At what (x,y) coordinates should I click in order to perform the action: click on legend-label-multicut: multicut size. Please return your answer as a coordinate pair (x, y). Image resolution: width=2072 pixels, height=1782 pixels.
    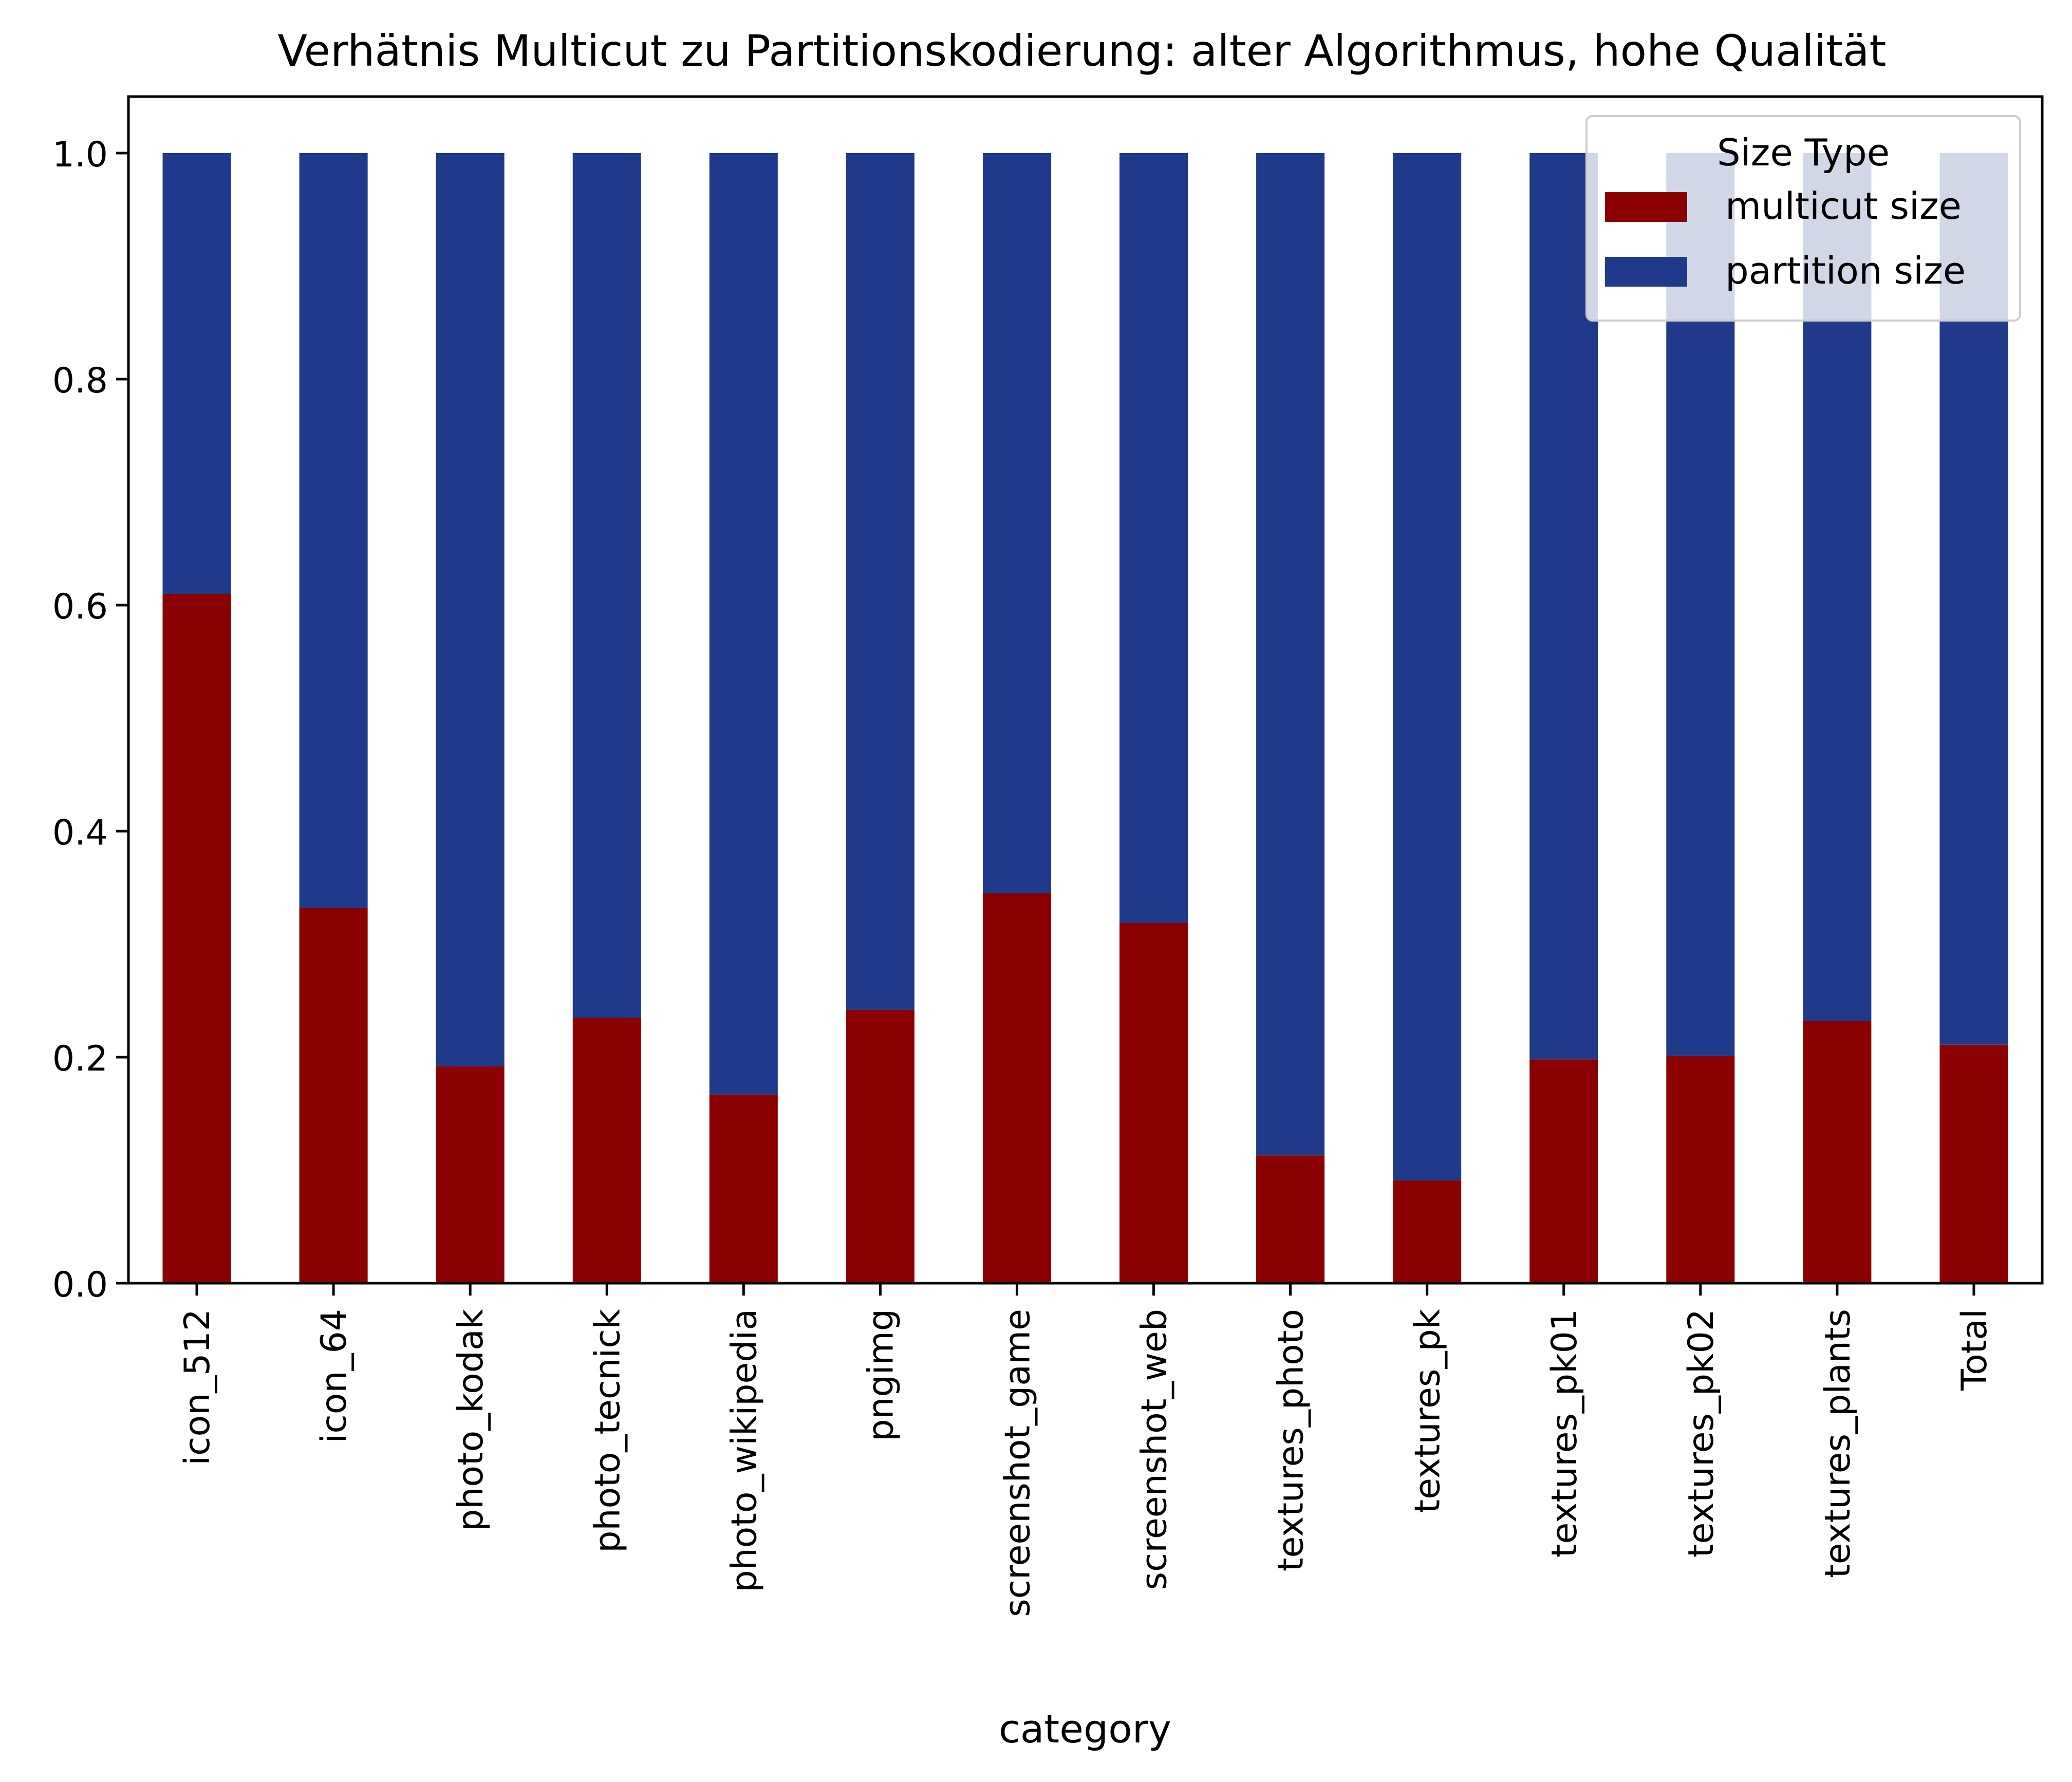
    Looking at the image, I should click on (1844, 206).